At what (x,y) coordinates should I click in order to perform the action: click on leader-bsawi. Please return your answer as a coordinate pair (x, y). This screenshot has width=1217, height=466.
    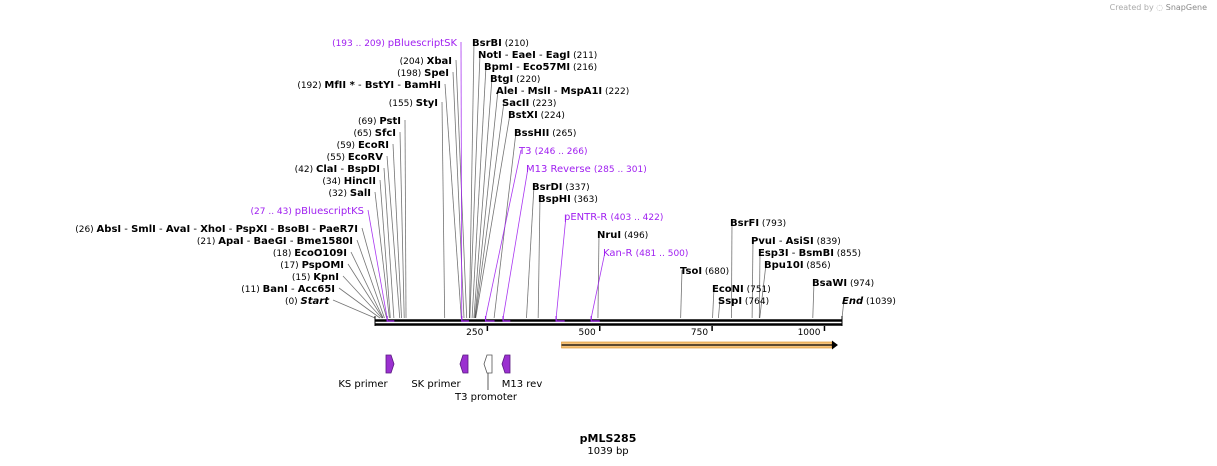
    Looking at the image, I should click on (813, 300).